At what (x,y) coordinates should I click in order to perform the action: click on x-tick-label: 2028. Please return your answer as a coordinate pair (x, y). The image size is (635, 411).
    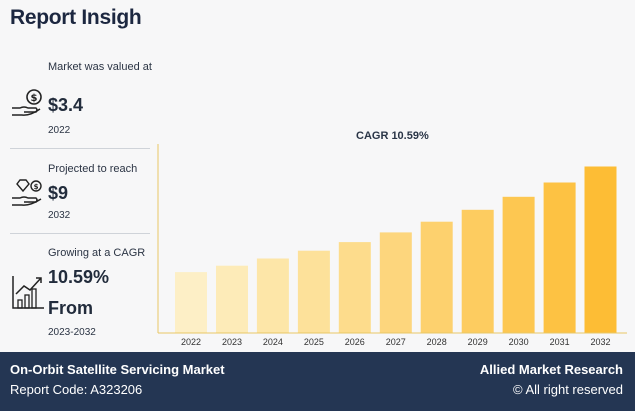
    Looking at the image, I should click on (437, 342).